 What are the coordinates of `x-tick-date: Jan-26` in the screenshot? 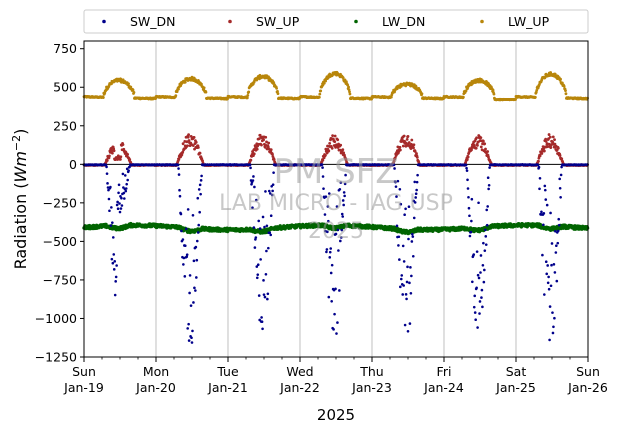 It's located at (587, 387).